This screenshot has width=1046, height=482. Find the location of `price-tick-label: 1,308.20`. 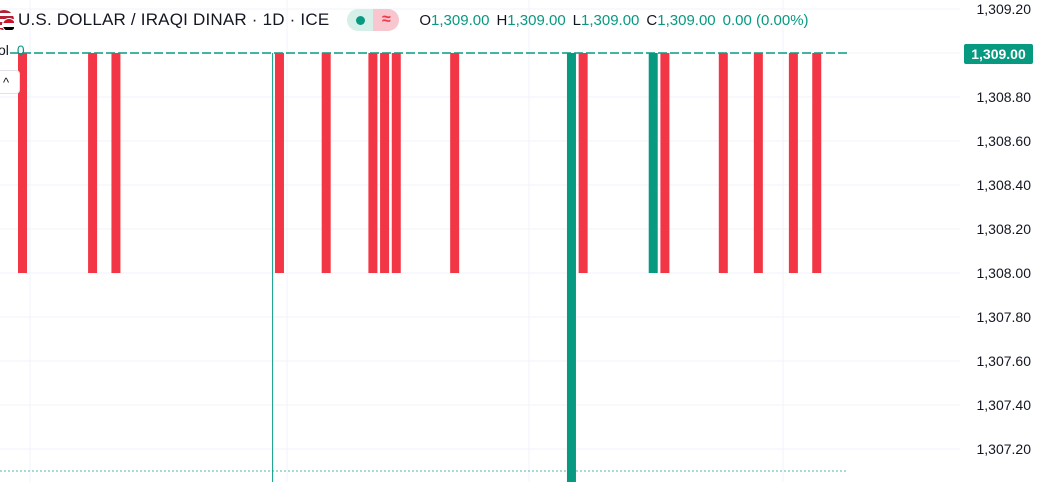

price-tick-label: 1,308.20 is located at coordinates (1004, 229).